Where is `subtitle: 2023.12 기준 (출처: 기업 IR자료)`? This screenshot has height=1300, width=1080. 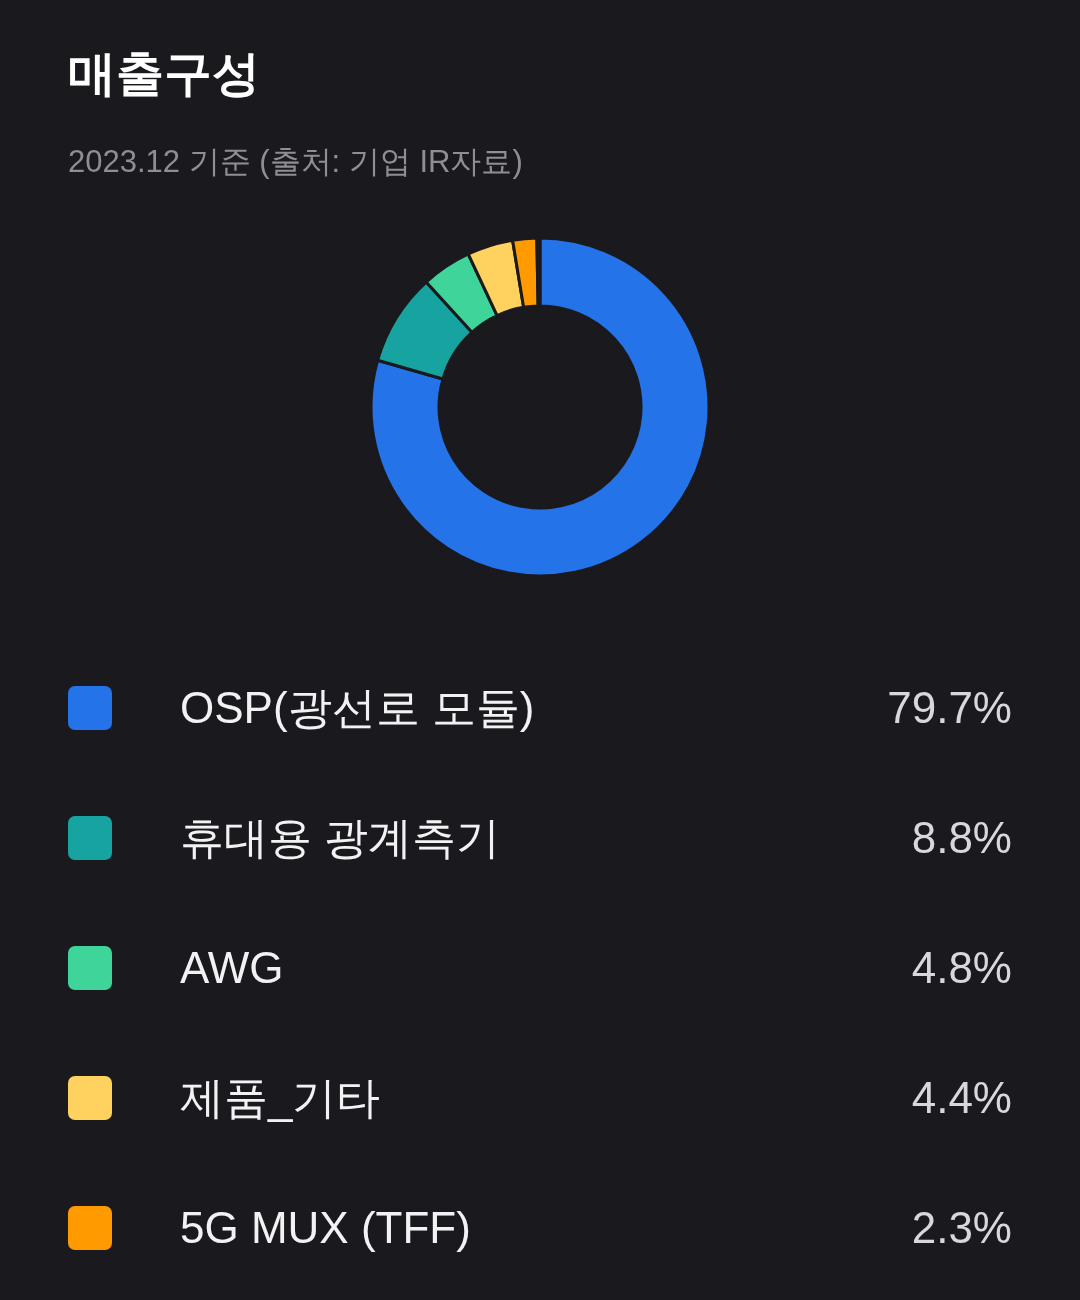 subtitle: 2023.12 기준 (출처: 기업 IR자료) is located at coordinates (295, 161).